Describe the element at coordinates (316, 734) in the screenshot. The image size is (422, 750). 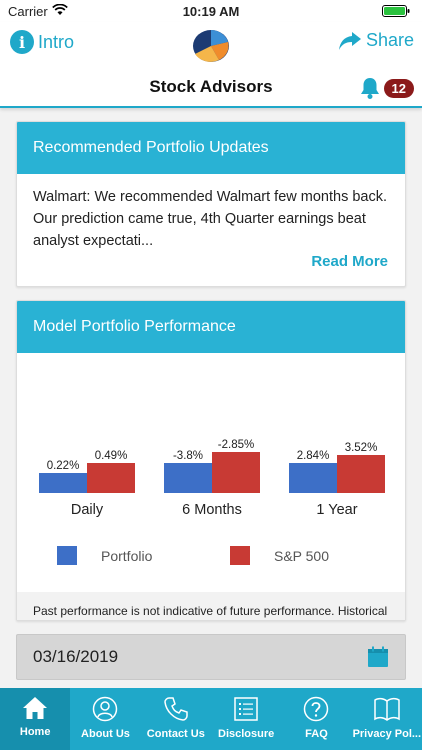
I see `tab-faq-label: FAQ` at that location.